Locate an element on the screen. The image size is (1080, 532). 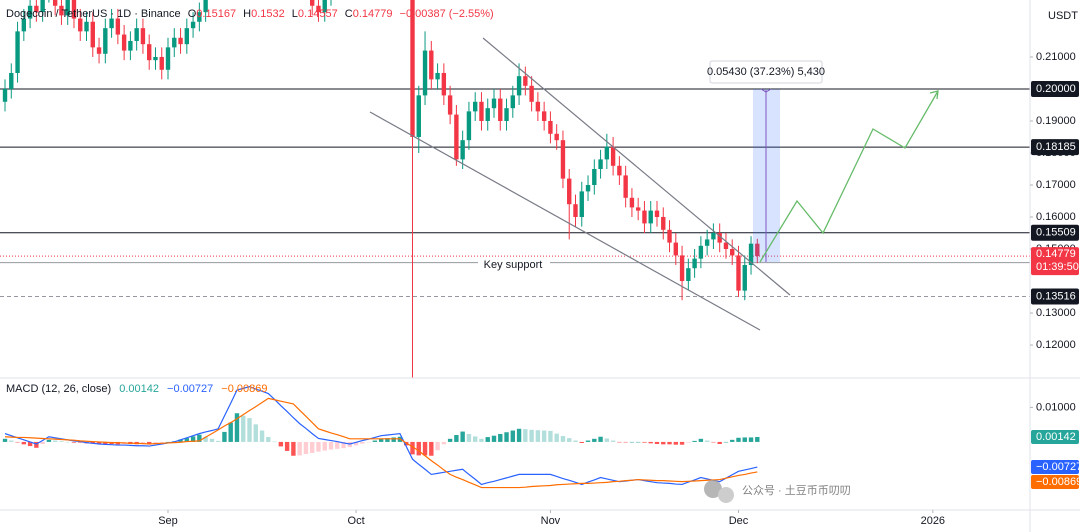
projection-arrow-head is located at coordinates (934, 95).